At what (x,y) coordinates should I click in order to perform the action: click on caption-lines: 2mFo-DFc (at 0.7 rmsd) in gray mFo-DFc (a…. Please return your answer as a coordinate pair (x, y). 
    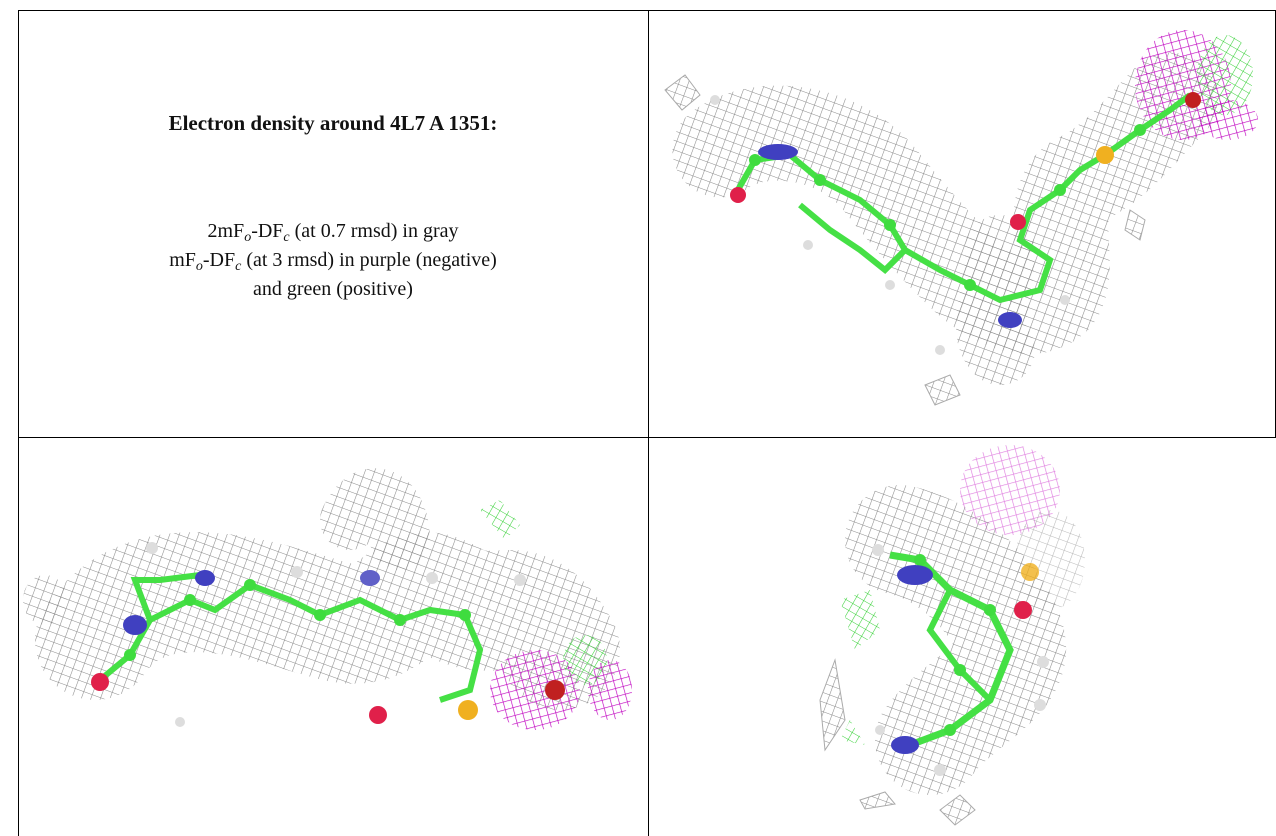
    Looking at the image, I should click on (333, 260).